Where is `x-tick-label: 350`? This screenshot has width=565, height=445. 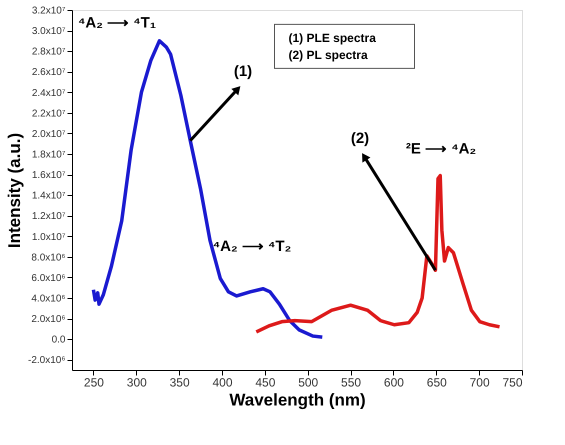
x-tick-label: 350 is located at coordinates (180, 383).